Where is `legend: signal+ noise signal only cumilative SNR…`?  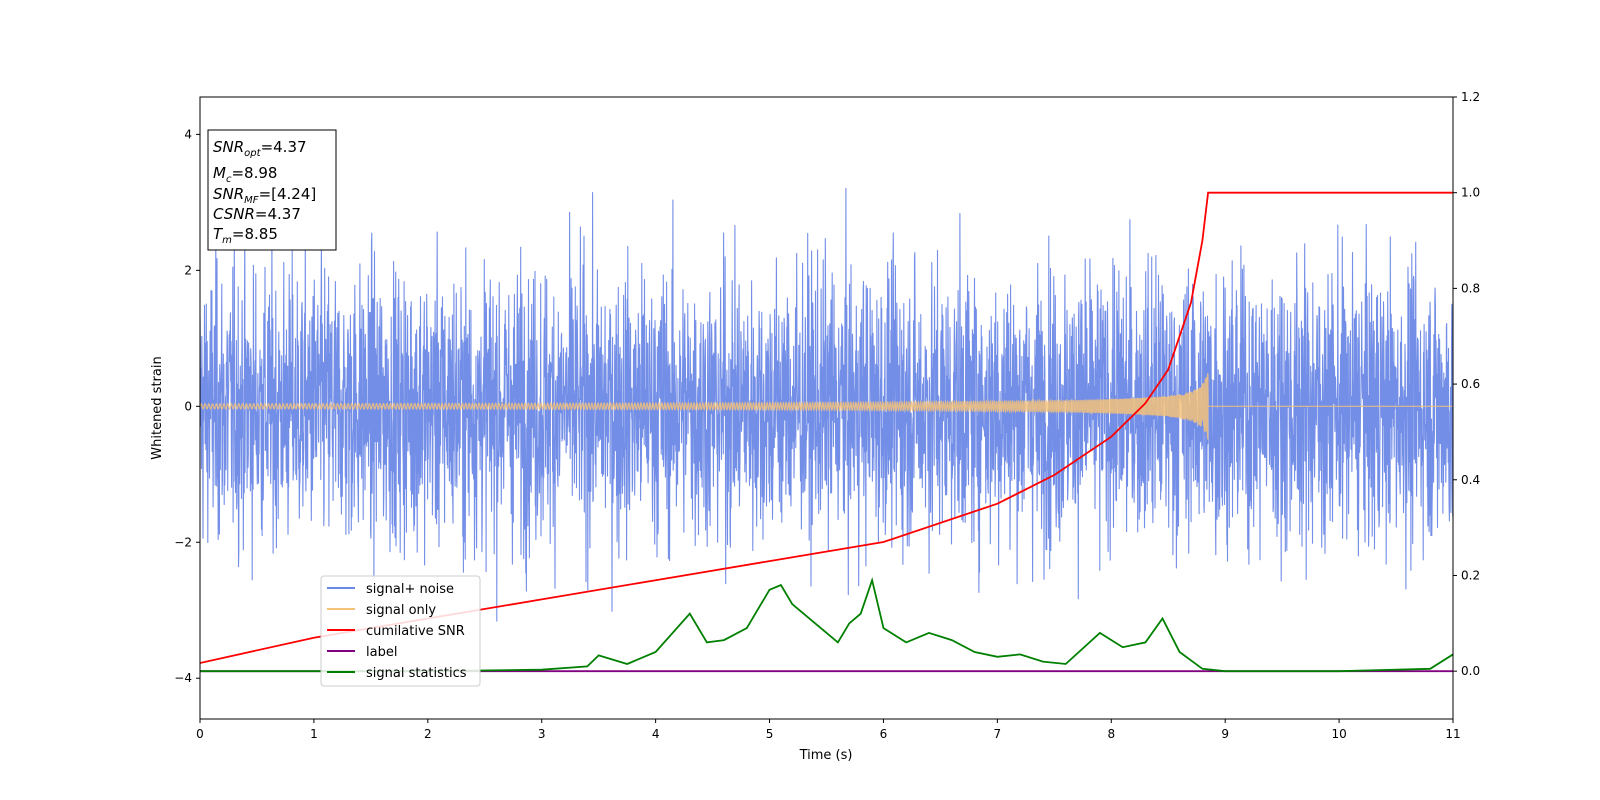
legend: signal+ noise signal only cumilative SNR… is located at coordinates (400, 631).